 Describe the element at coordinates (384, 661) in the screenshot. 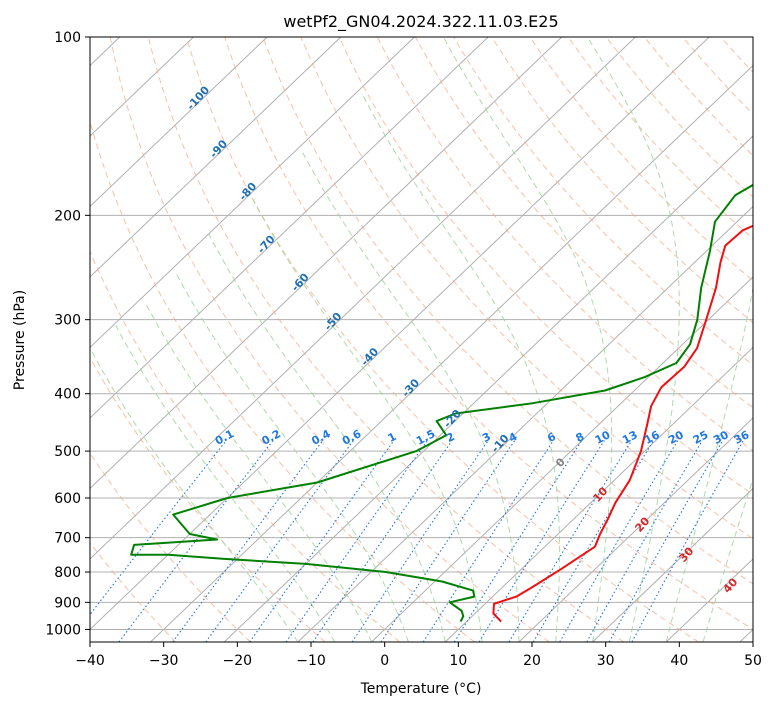

I see `x-tick-label: 0` at that location.